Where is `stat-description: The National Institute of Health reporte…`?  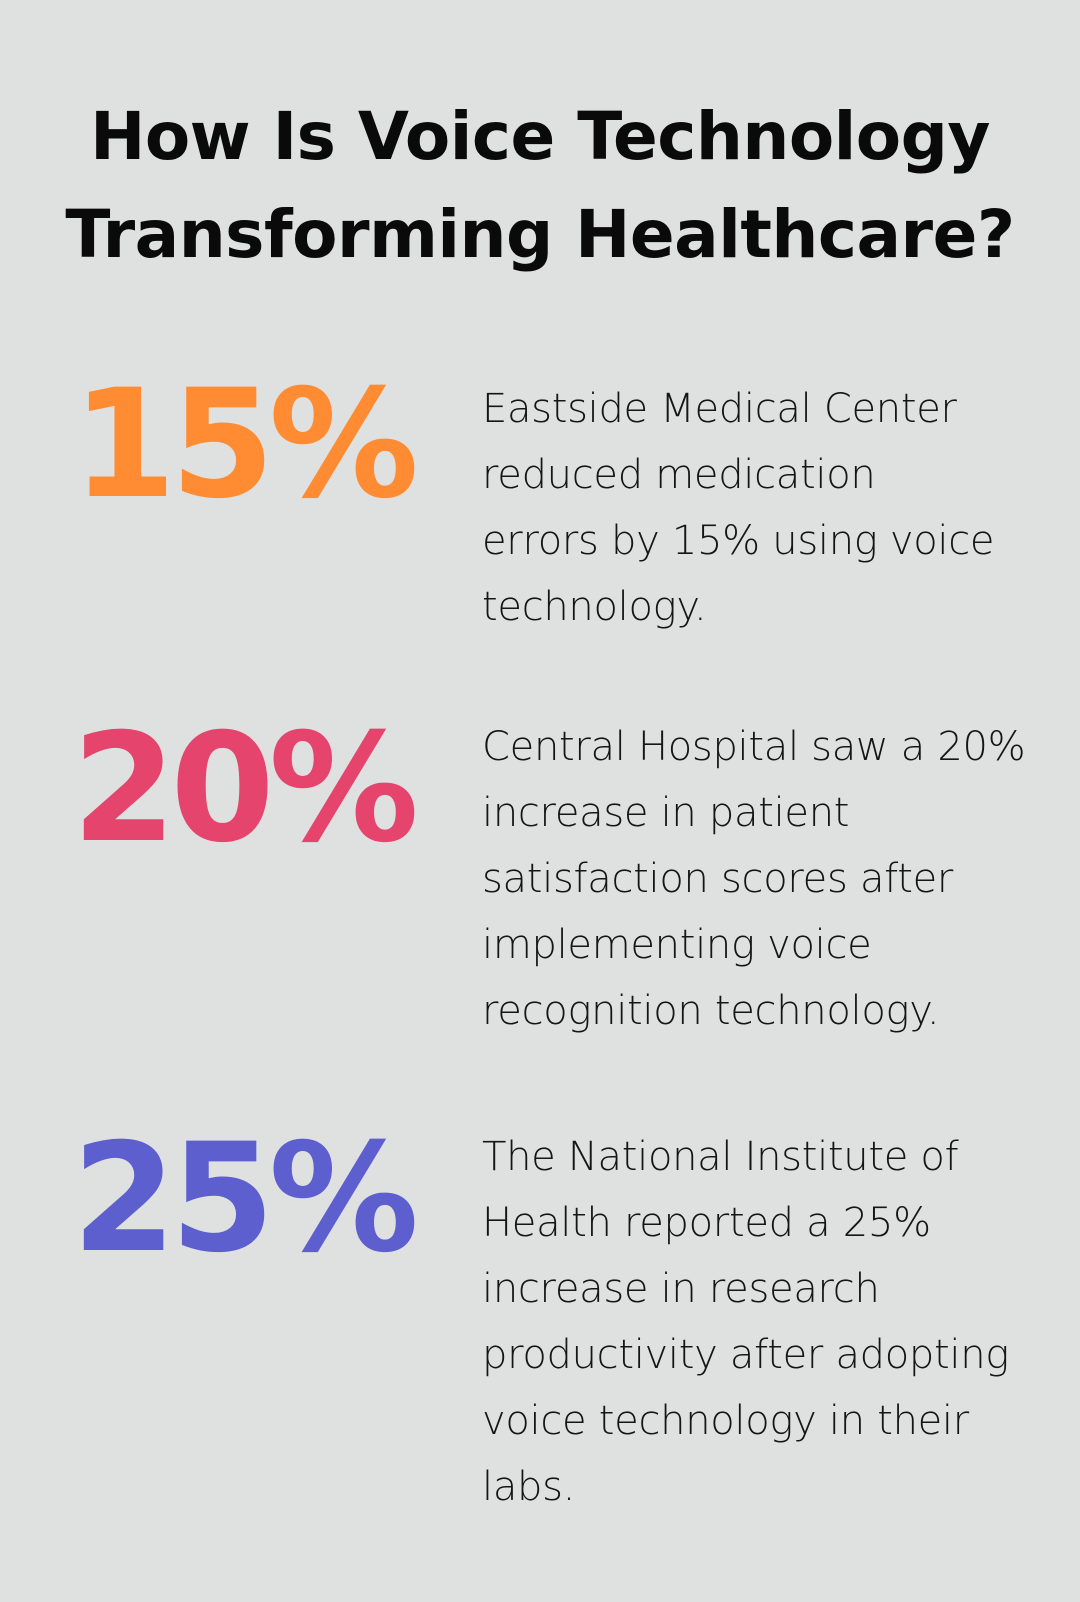
stat-description: The National Institute of Health reporte… is located at coordinates (745, 1322).